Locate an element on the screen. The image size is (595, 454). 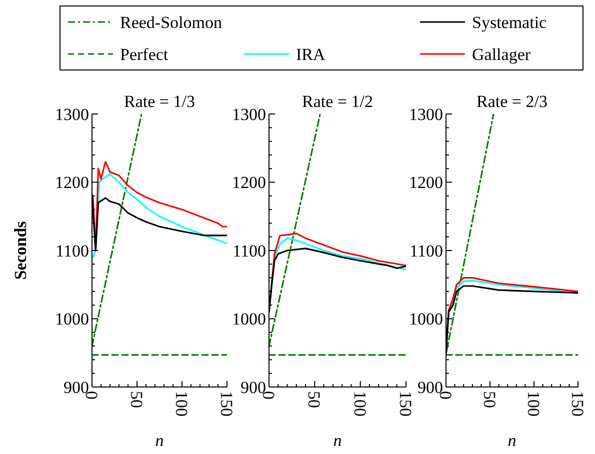
chart-title: Rate = 1/2 is located at coordinates (337, 101).